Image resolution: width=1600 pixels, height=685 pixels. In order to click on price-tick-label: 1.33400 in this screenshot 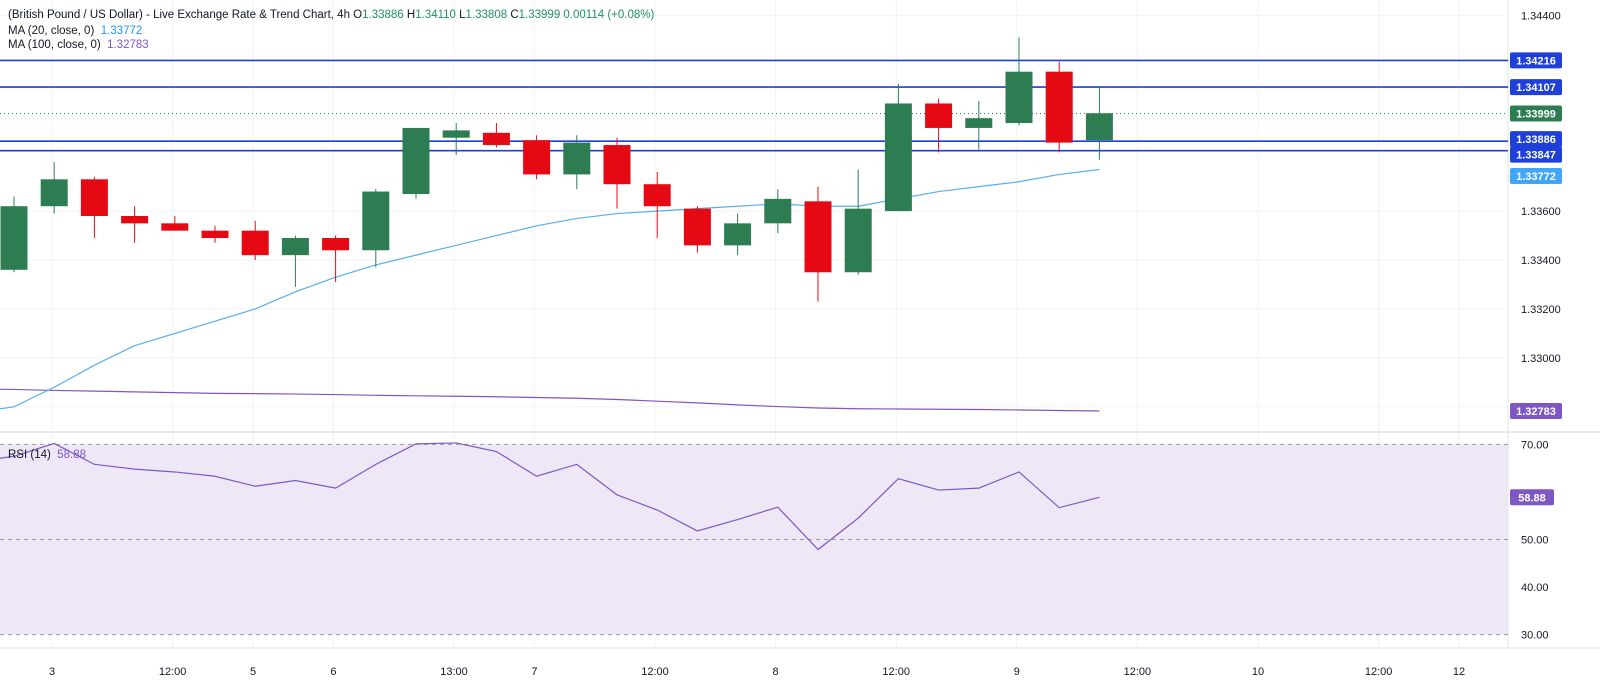, I will do `click(1541, 261)`.